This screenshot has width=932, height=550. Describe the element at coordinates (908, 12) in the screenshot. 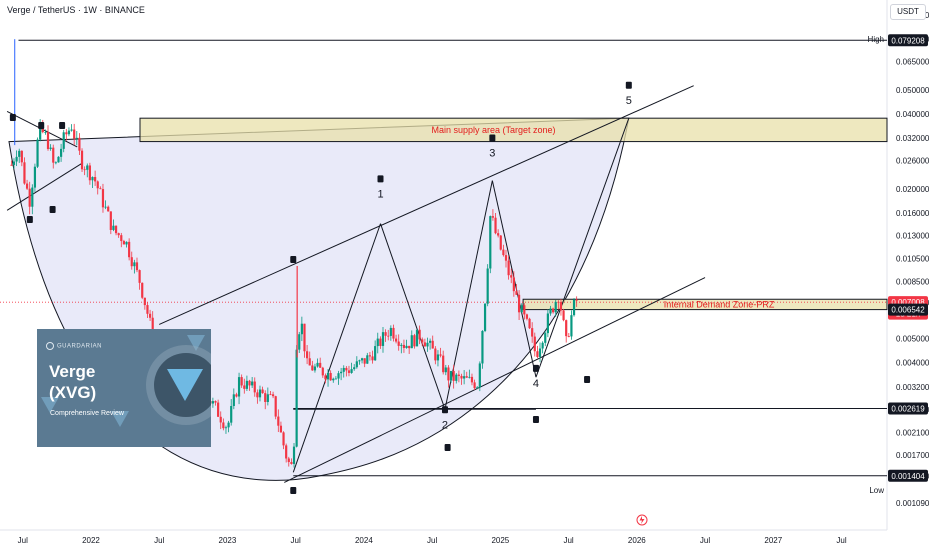

I see `currency-button: USDT` at that location.